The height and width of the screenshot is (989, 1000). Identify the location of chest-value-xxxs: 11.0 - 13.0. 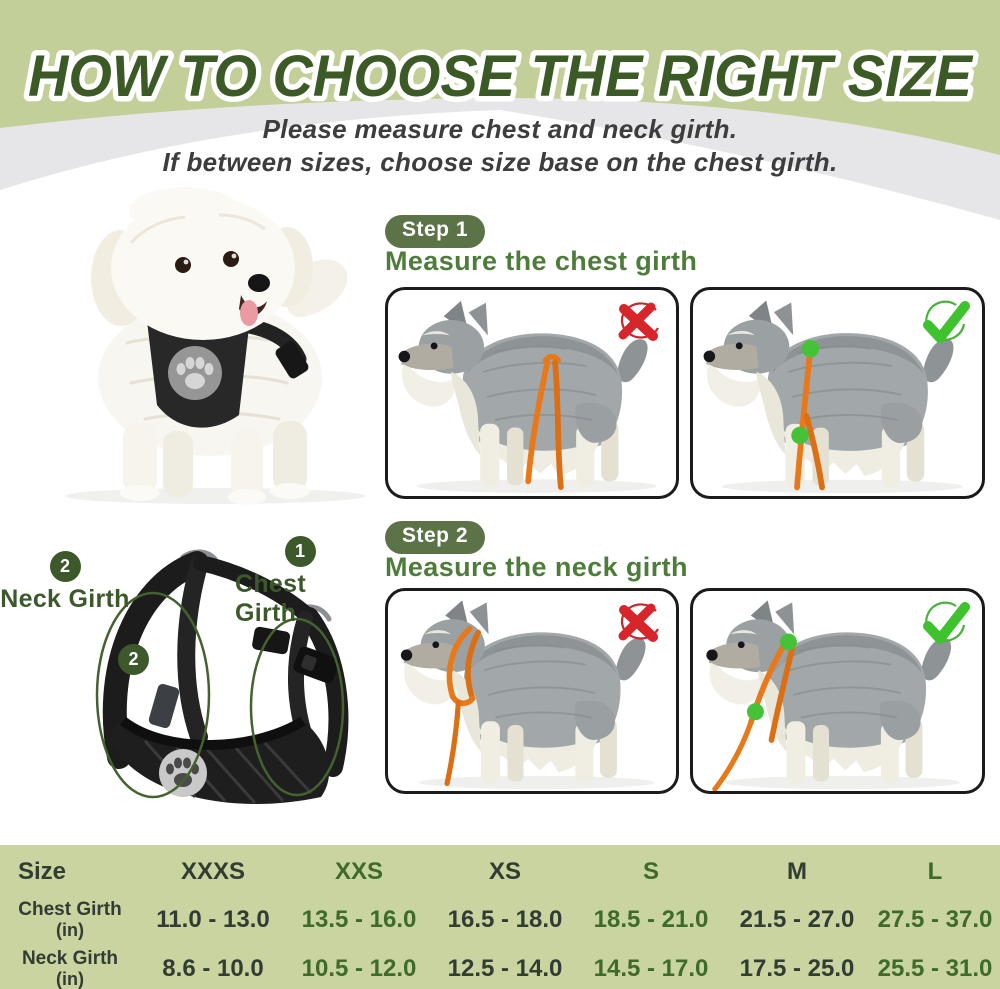
(213, 919).